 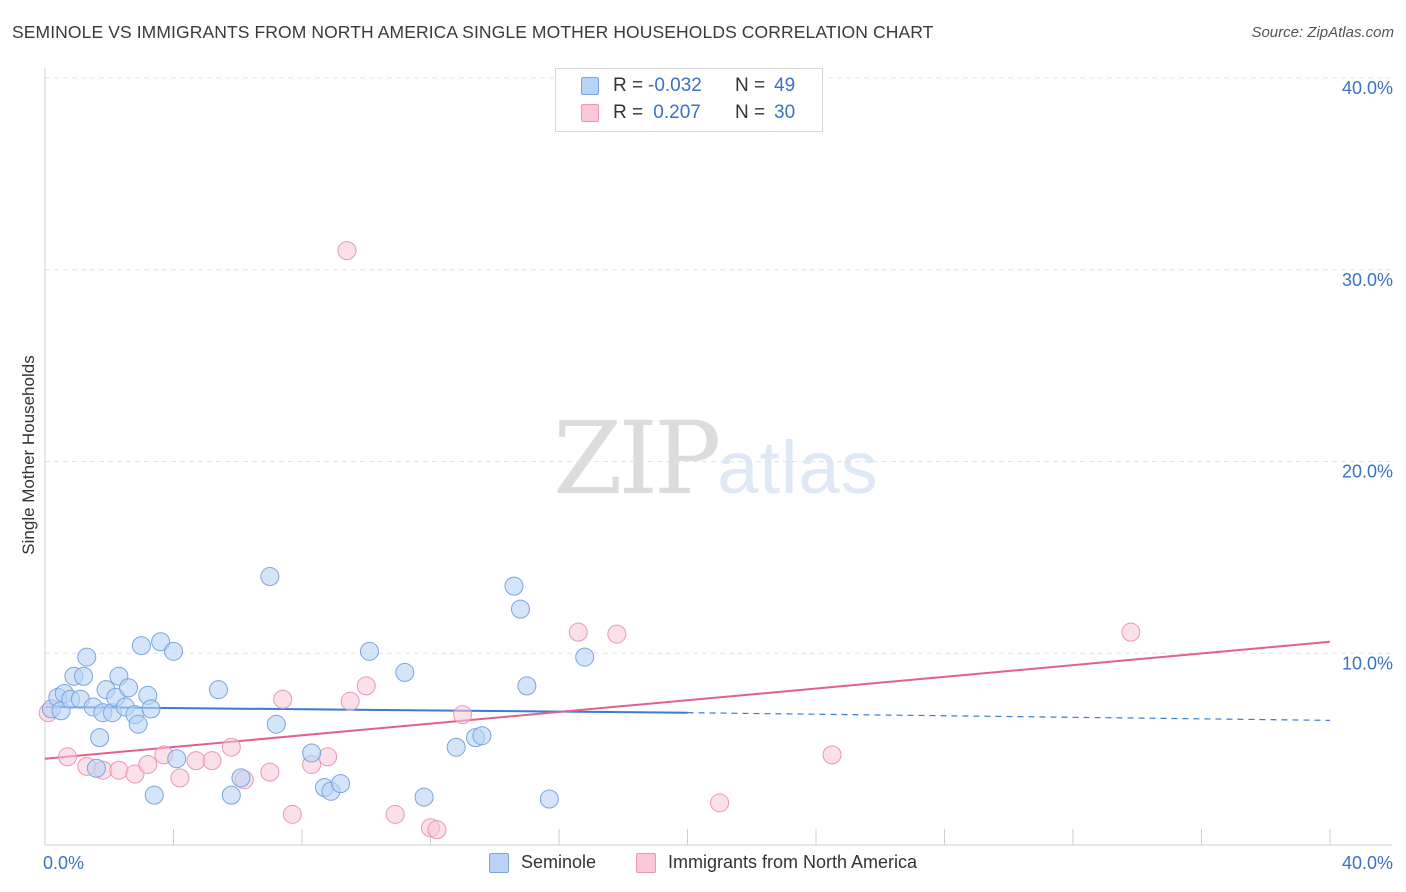 I want to click on correlation-legend: R = -0.032 N = 49 R = 0.207 N = 30, so click(x=689, y=100).